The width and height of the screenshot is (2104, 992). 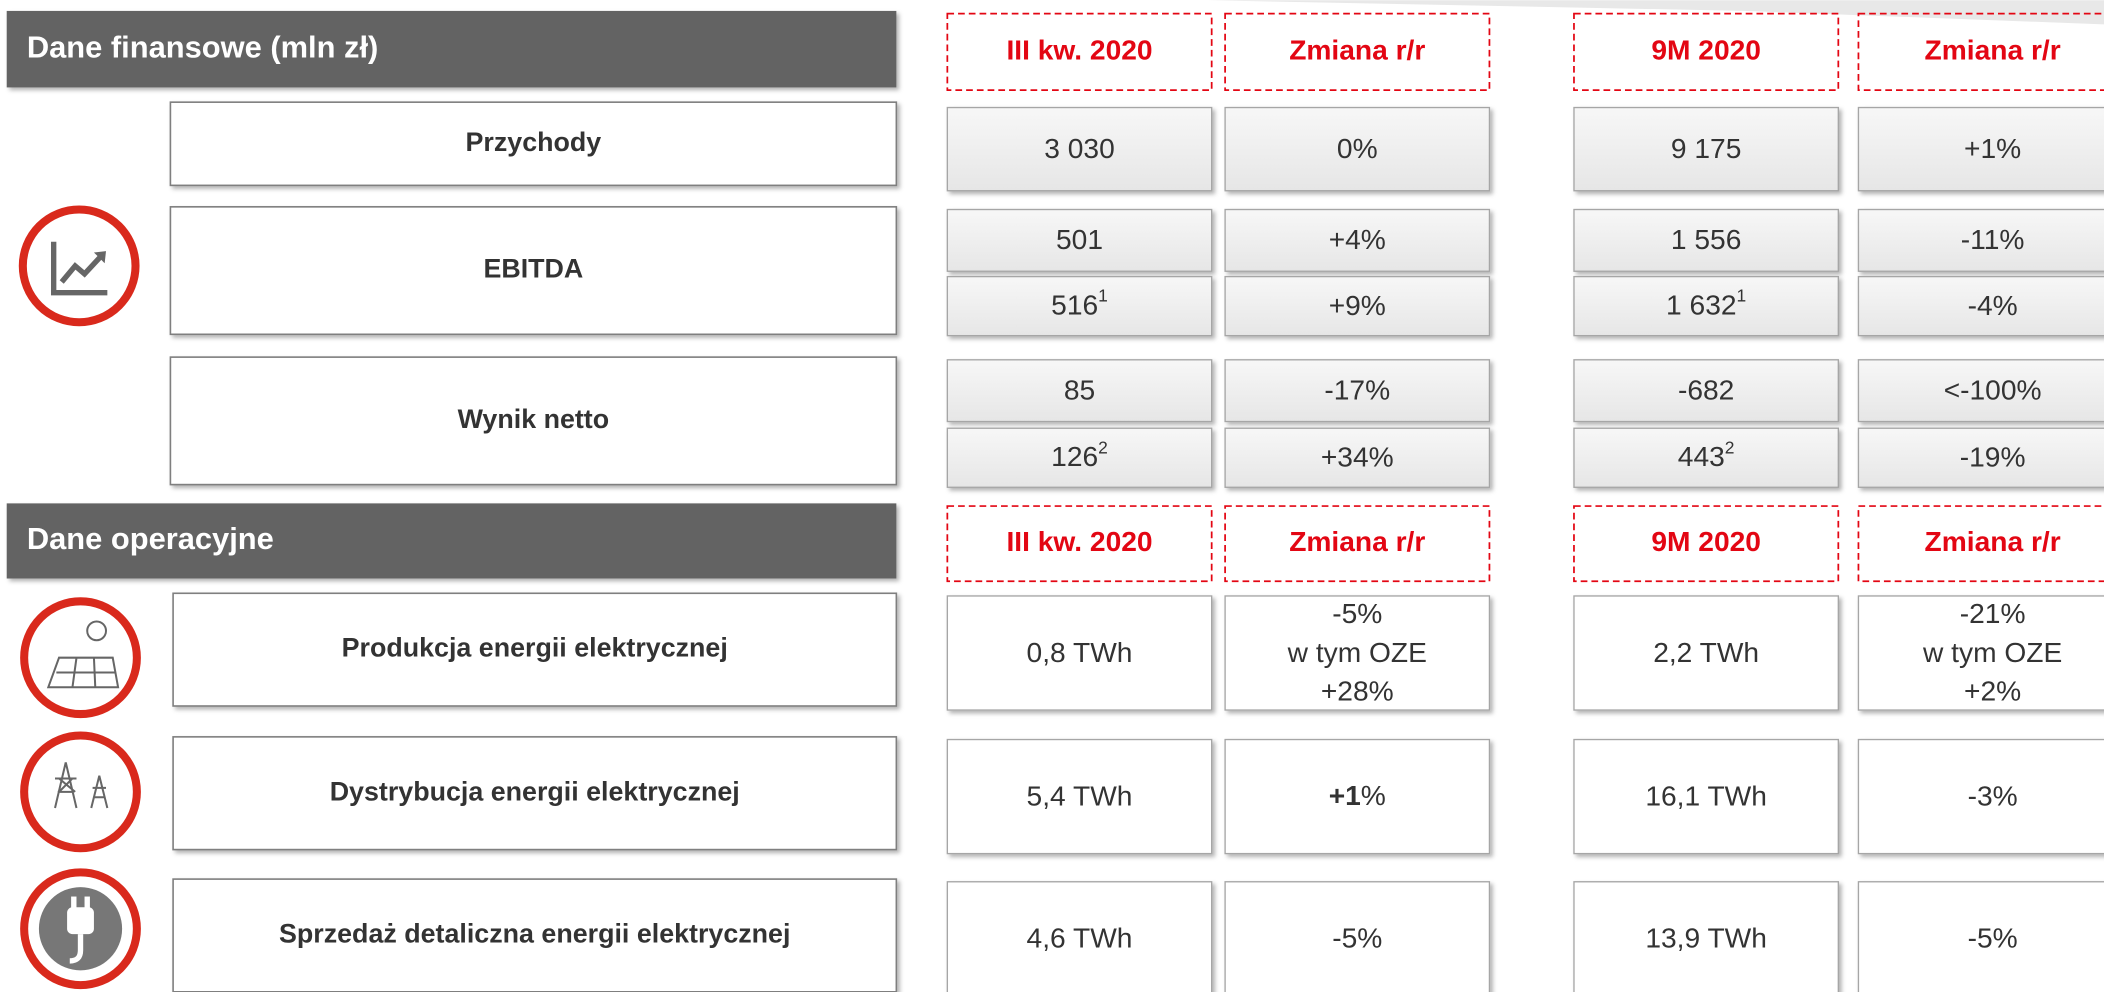 I want to click on cell-text: -11%, so click(x=1993, y=239).